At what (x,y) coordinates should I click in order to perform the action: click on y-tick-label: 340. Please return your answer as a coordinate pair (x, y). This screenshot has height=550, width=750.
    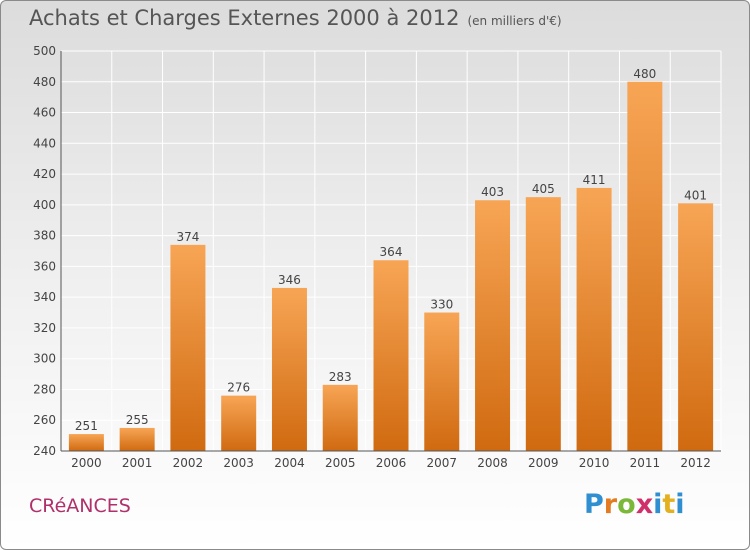
    Looking at the image, I should click on (44, 297).